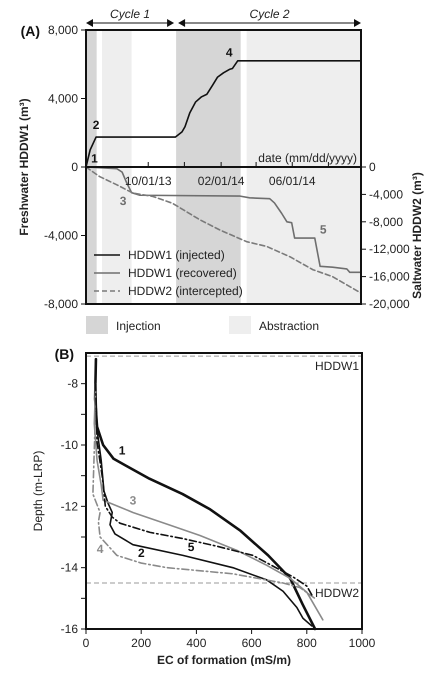 This screenshot has height=674, width=440. I want to click on y-tick-label: 4,000, so click(63, 99).